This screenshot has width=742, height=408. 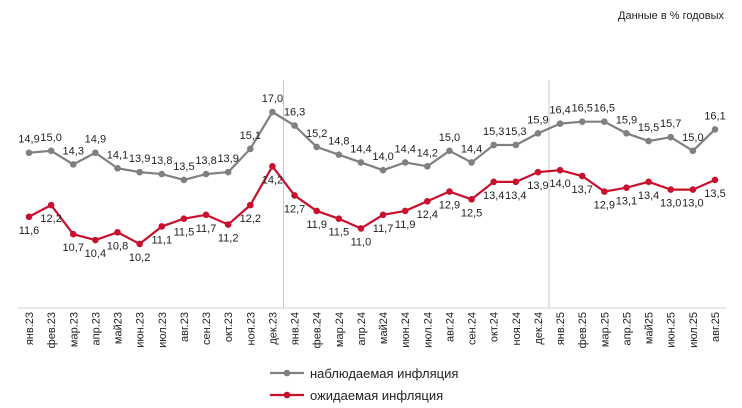 What do you see at coordinates (559, 111) in the screenshot?
I see `data-label: 16,4` at bounding box center [559, 111].